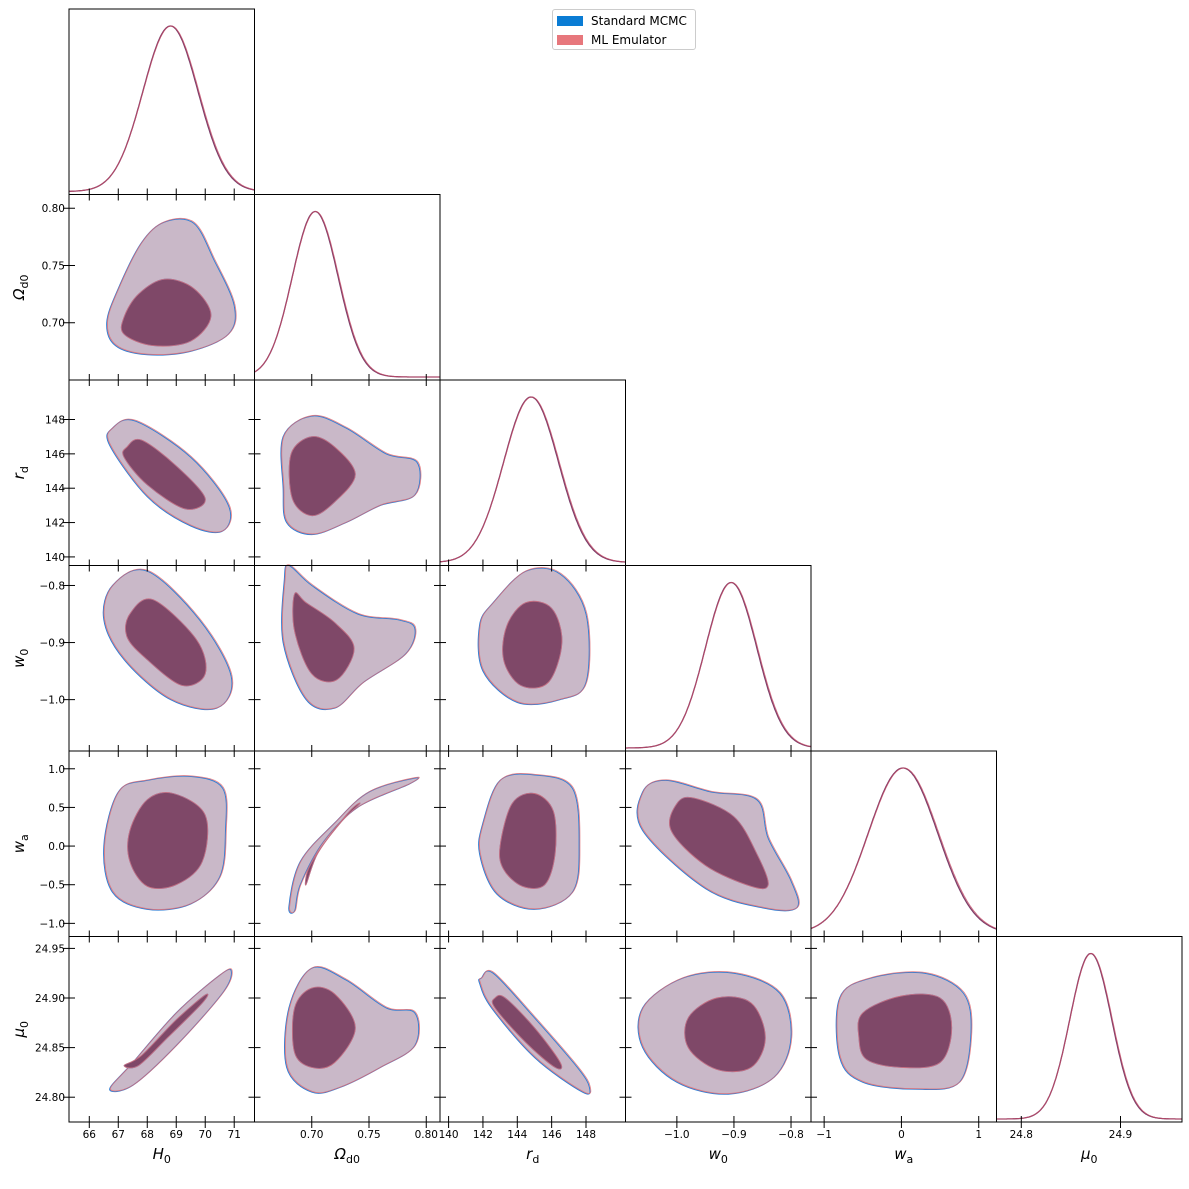 The image size is (1189, 1189). I want to click on marginal-panel-Omega_d0, so click(347, 294).